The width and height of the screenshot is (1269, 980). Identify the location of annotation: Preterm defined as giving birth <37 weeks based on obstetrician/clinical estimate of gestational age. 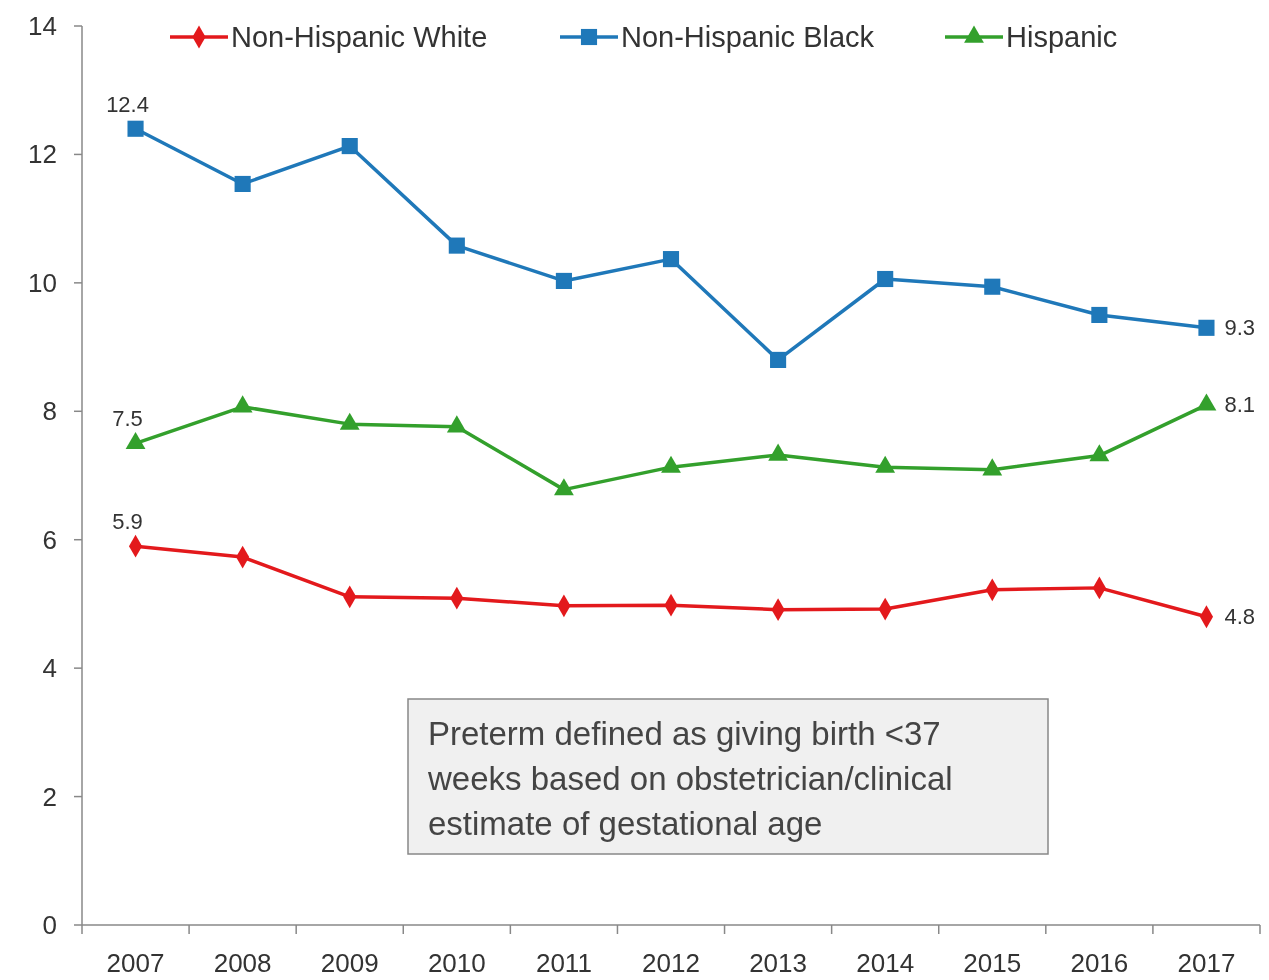
(690, 778).